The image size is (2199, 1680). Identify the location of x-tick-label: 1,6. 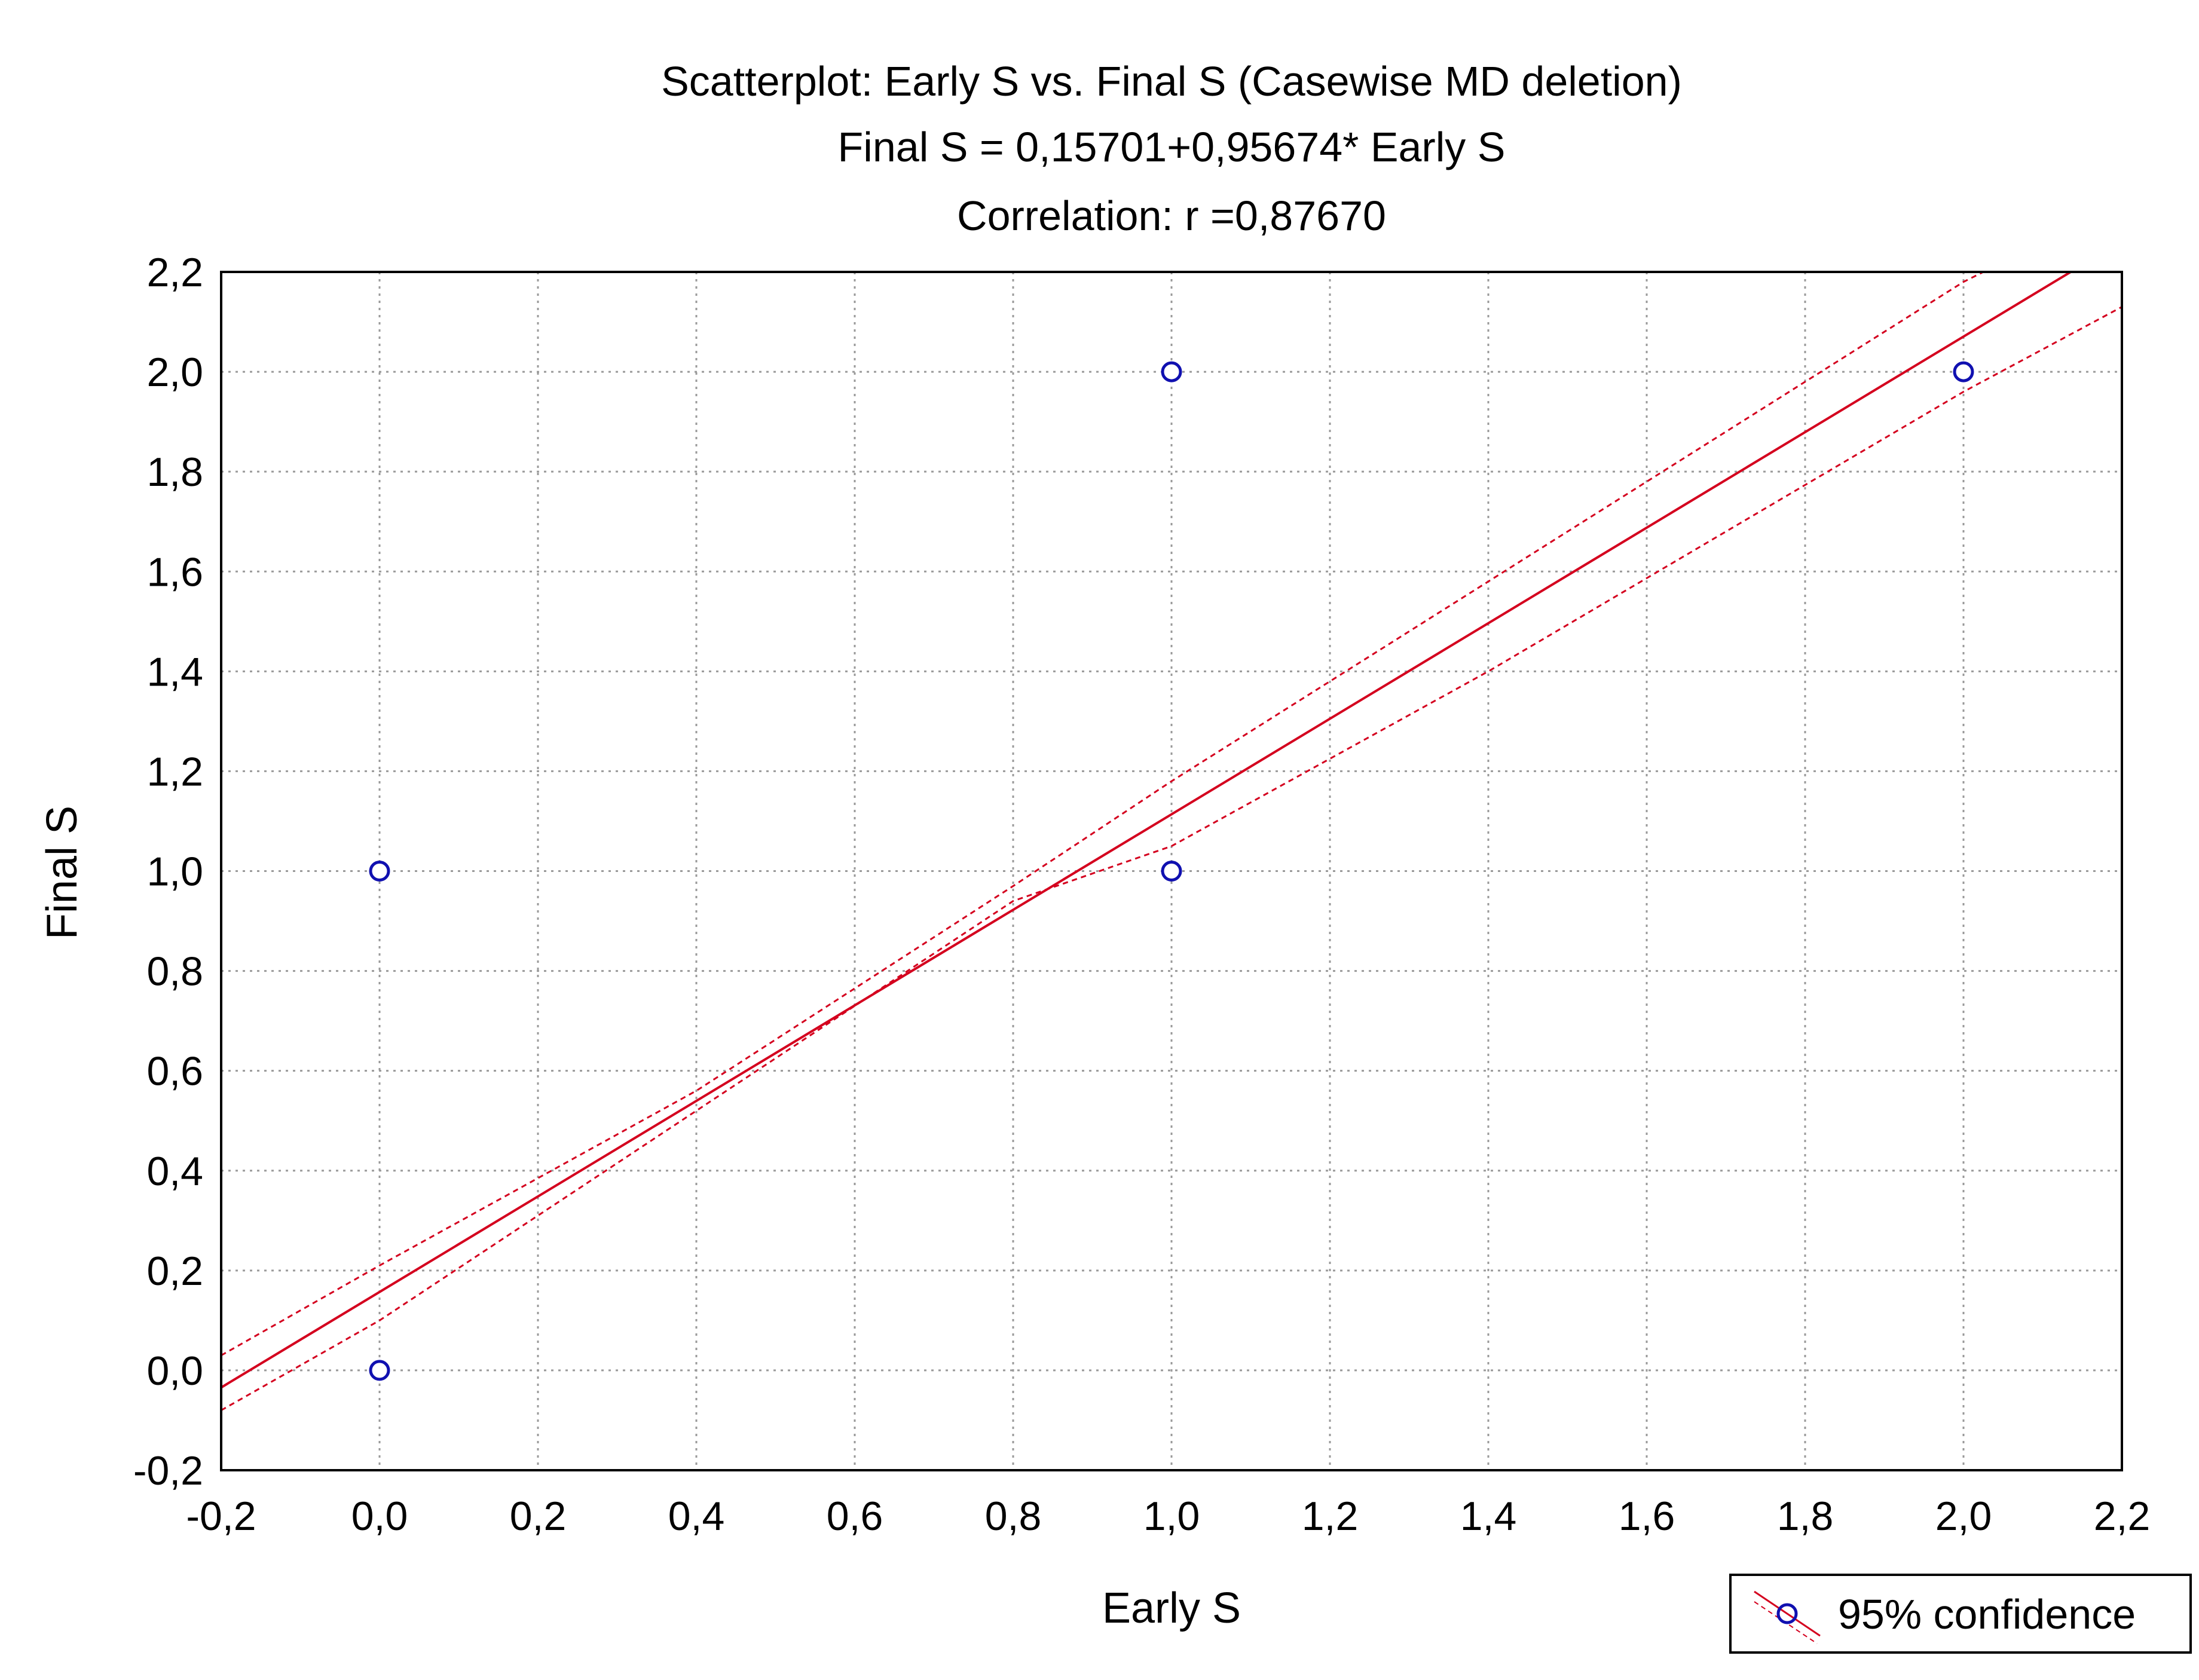
(1647, 1516).